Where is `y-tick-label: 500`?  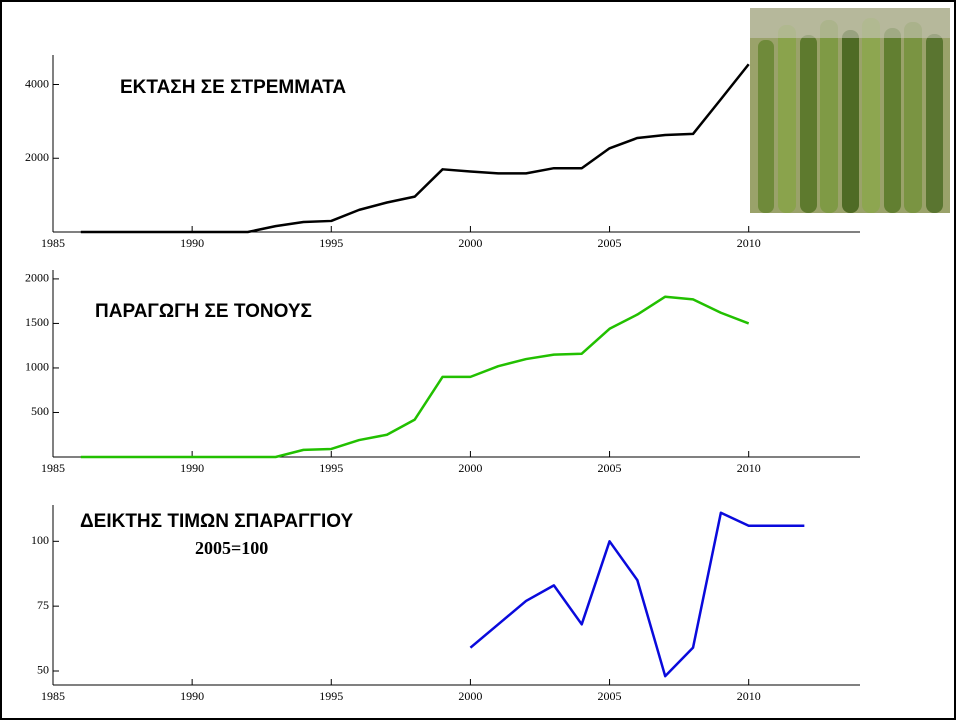
y-tick-label: 500 is located at coordinates (40, 411).